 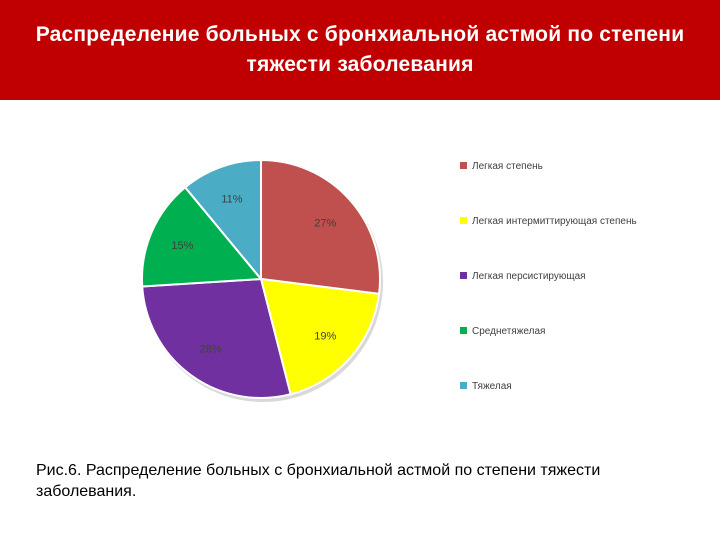 I want to click on legend-label: Легкая интермиттирующая степень, so click(x=554, y=221).